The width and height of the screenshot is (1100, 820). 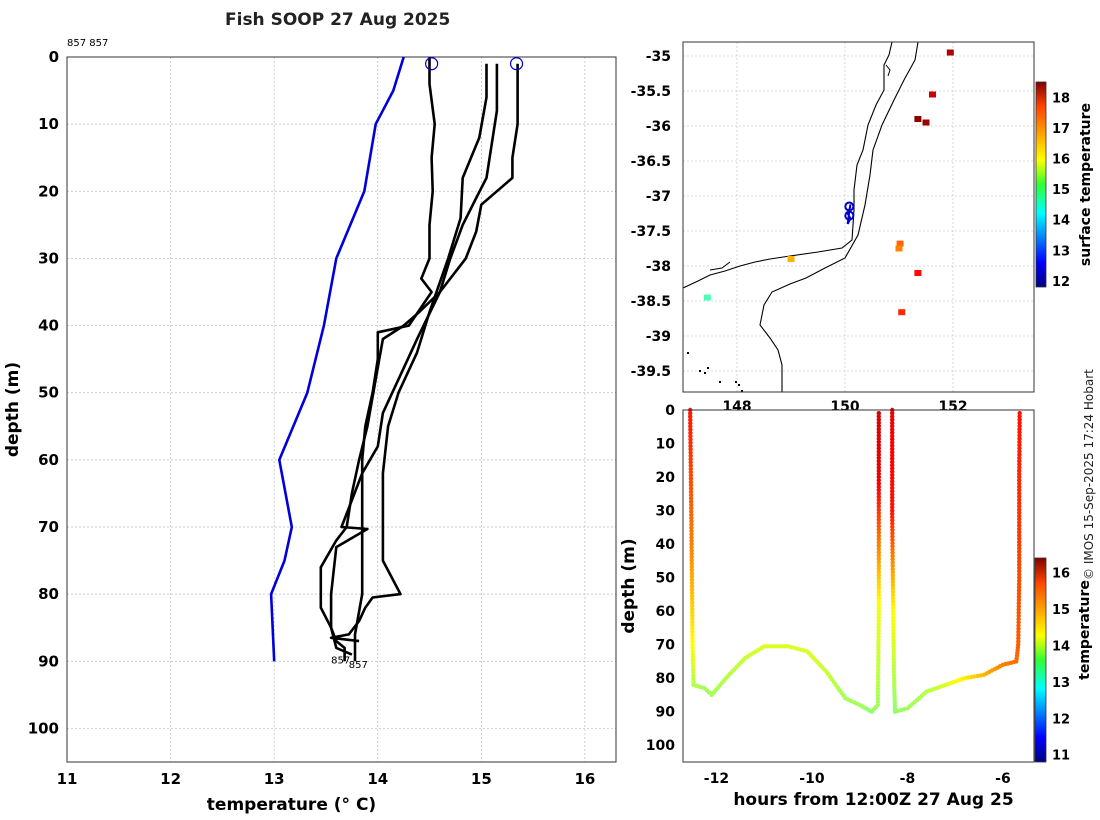 I want to click on coastline, so click(x=888, y=70).